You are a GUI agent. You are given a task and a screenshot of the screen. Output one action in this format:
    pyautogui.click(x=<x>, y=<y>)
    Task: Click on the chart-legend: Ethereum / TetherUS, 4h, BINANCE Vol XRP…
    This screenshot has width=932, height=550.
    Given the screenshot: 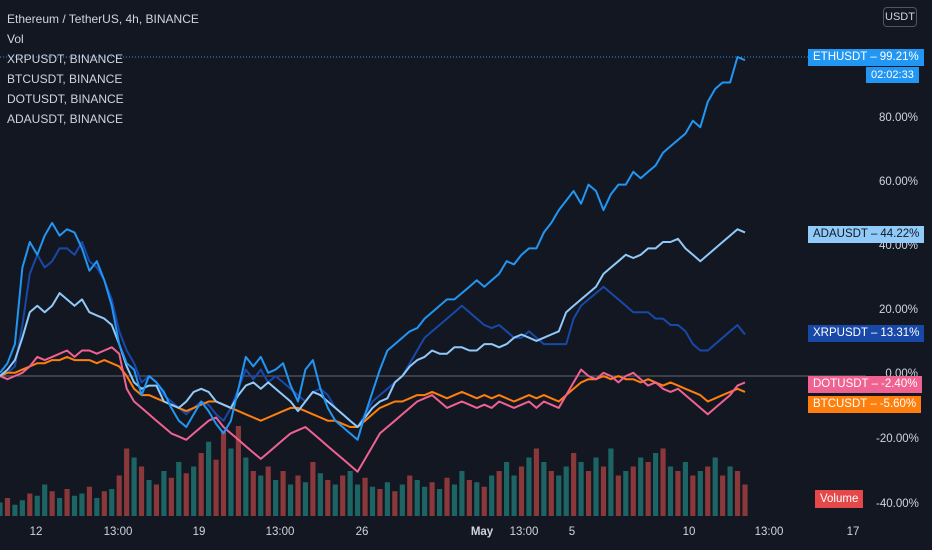 What is the action you would take?
    pyautogui.click(x=103, y=69)
    